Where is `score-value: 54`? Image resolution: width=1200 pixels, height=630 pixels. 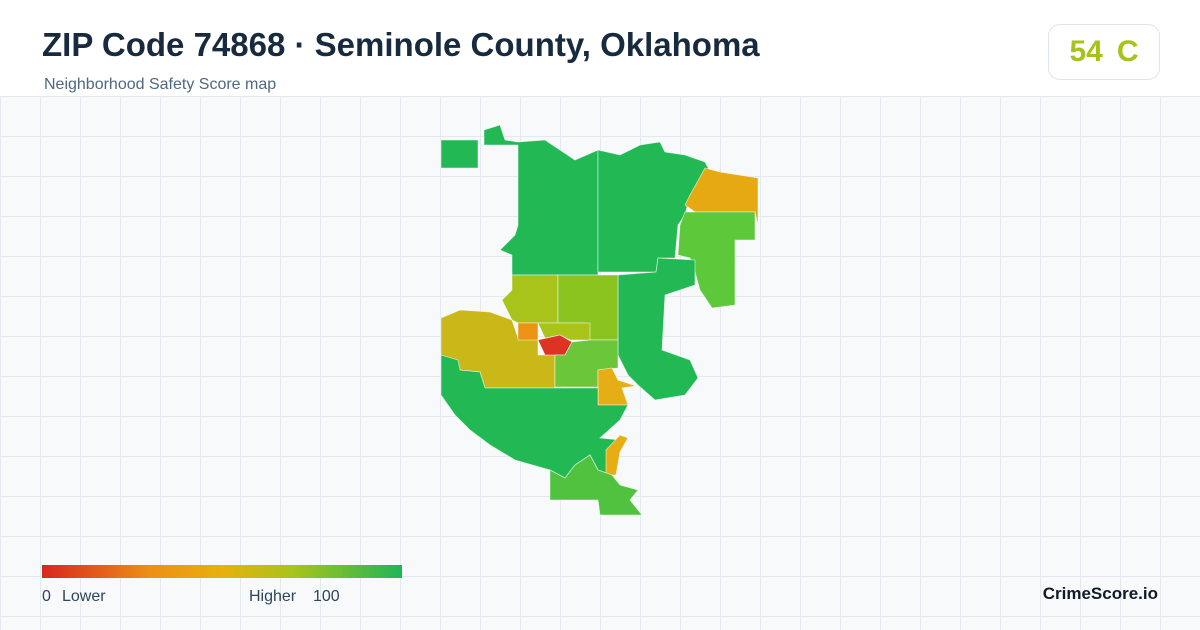 score-value: 54 is located at coordinates (1086, 51).